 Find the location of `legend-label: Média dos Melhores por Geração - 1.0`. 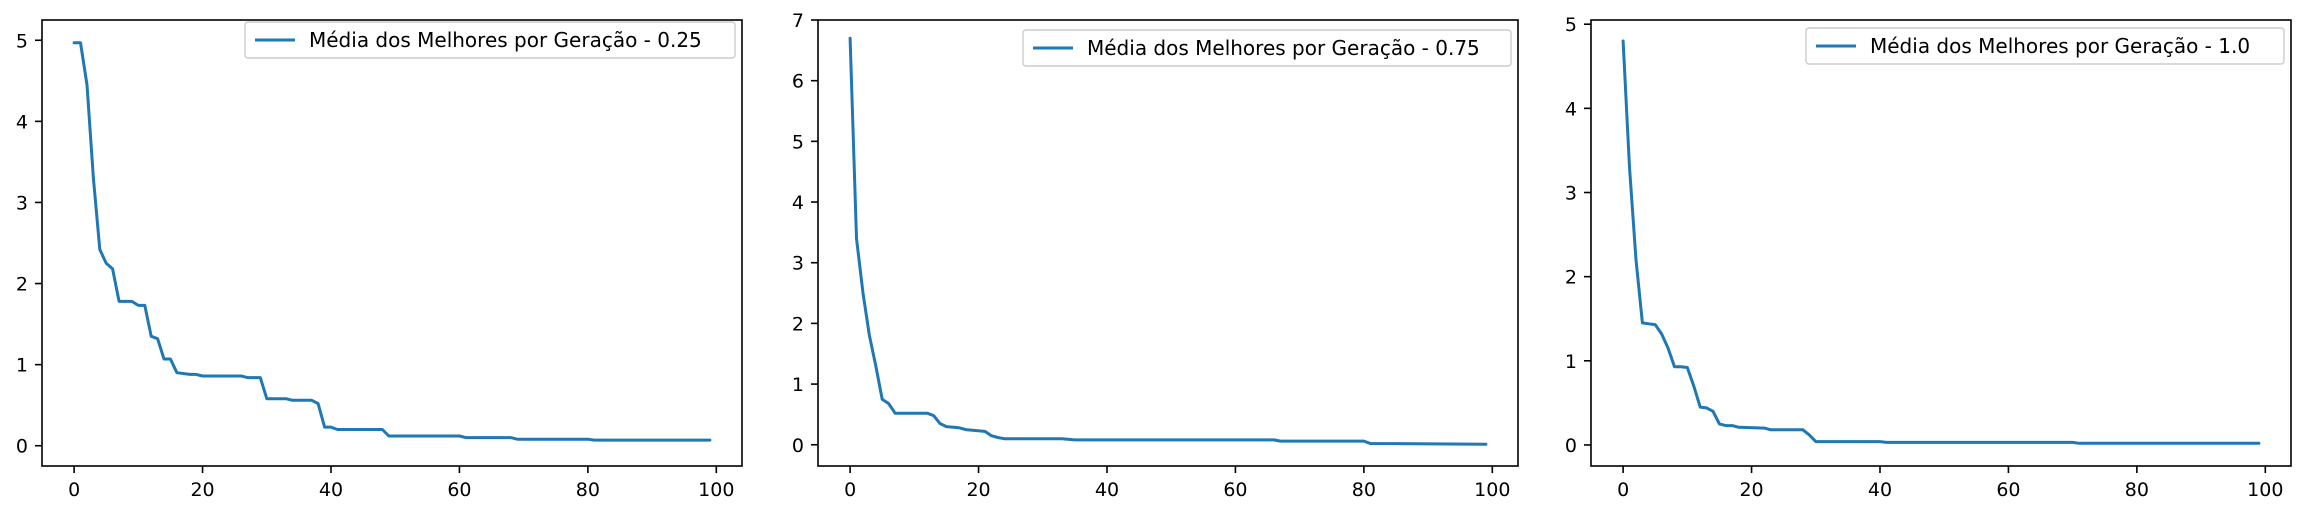

legend-label: Média dos Melhores por Geração - 1.0 is located at coordinates (2060, 46).